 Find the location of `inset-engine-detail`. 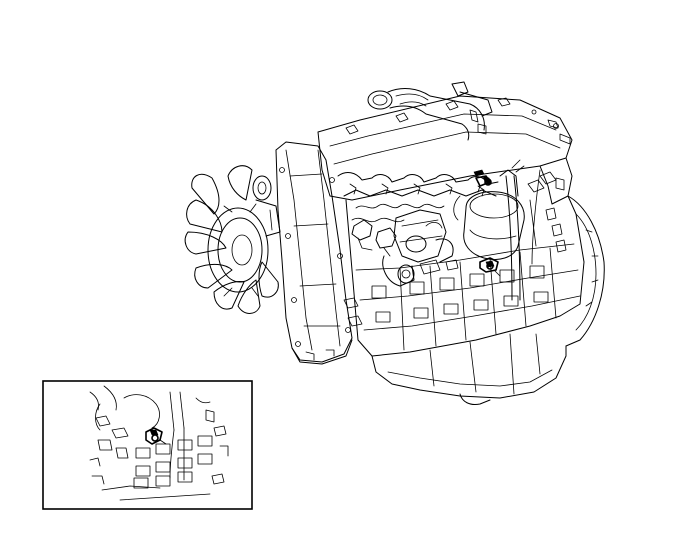

inset-engine-detail is located at coordinates (159, 443).